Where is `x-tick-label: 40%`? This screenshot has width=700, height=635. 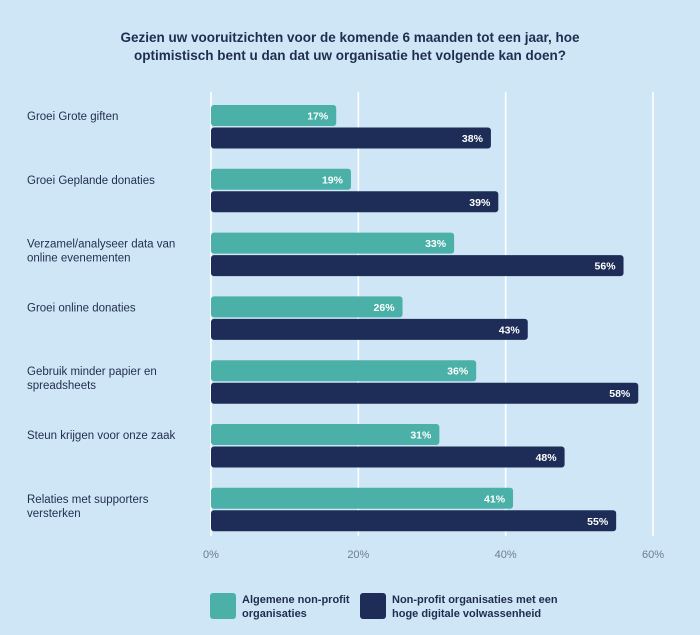 x-tick-label: 40% is located at coordinates (506, 555).